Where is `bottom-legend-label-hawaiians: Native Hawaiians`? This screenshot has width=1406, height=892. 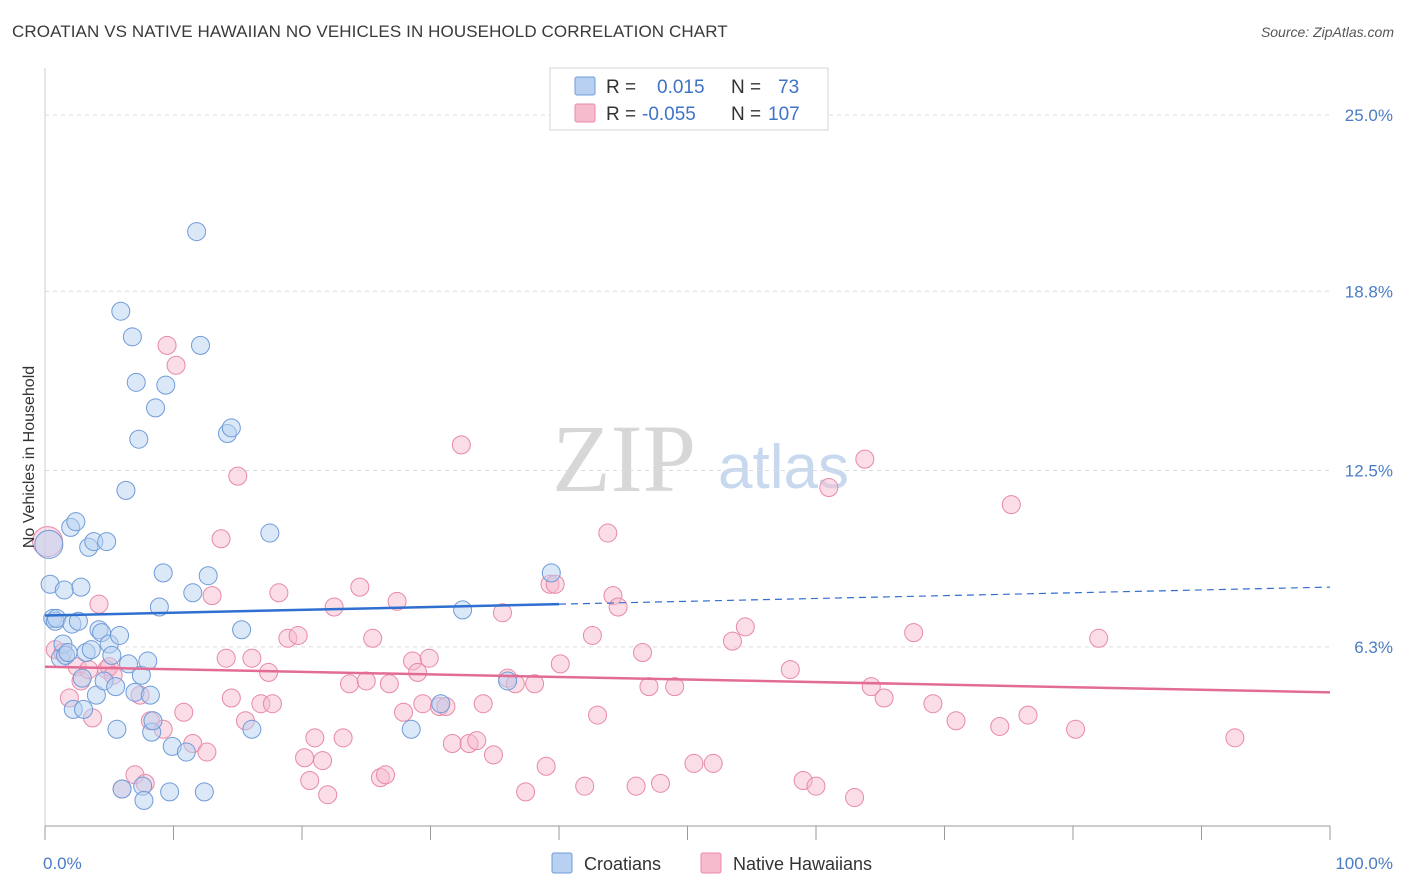 bottom-legend-label-hawaiians: Native Hawaiians is located at coordinates (802, 864).